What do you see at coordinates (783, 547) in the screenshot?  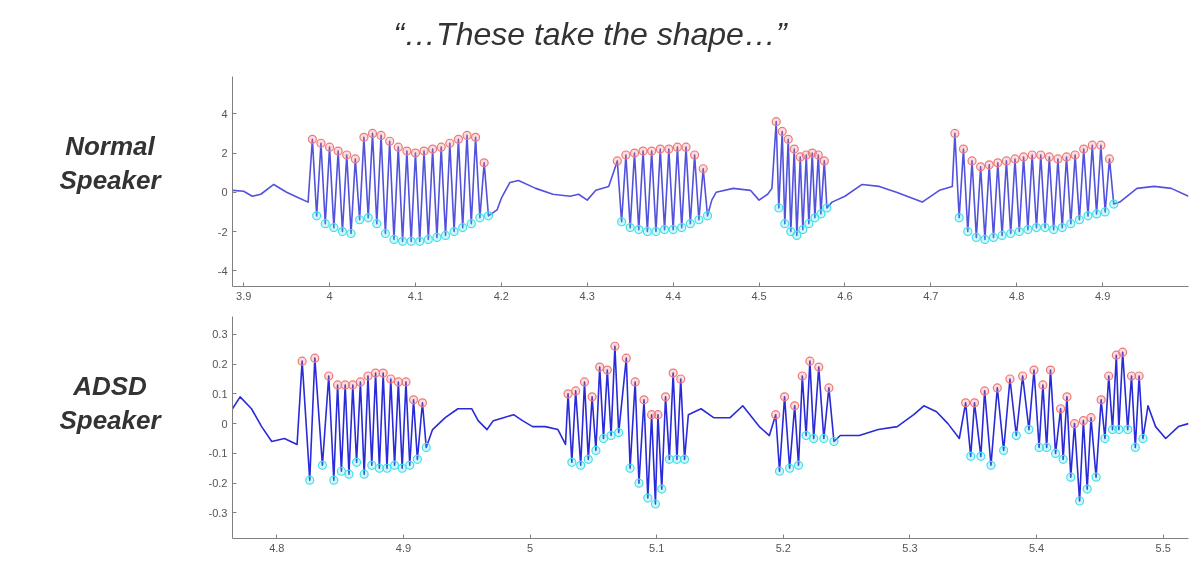 I see `x-tick-label: 5.2` at bounding box center [783, 547].